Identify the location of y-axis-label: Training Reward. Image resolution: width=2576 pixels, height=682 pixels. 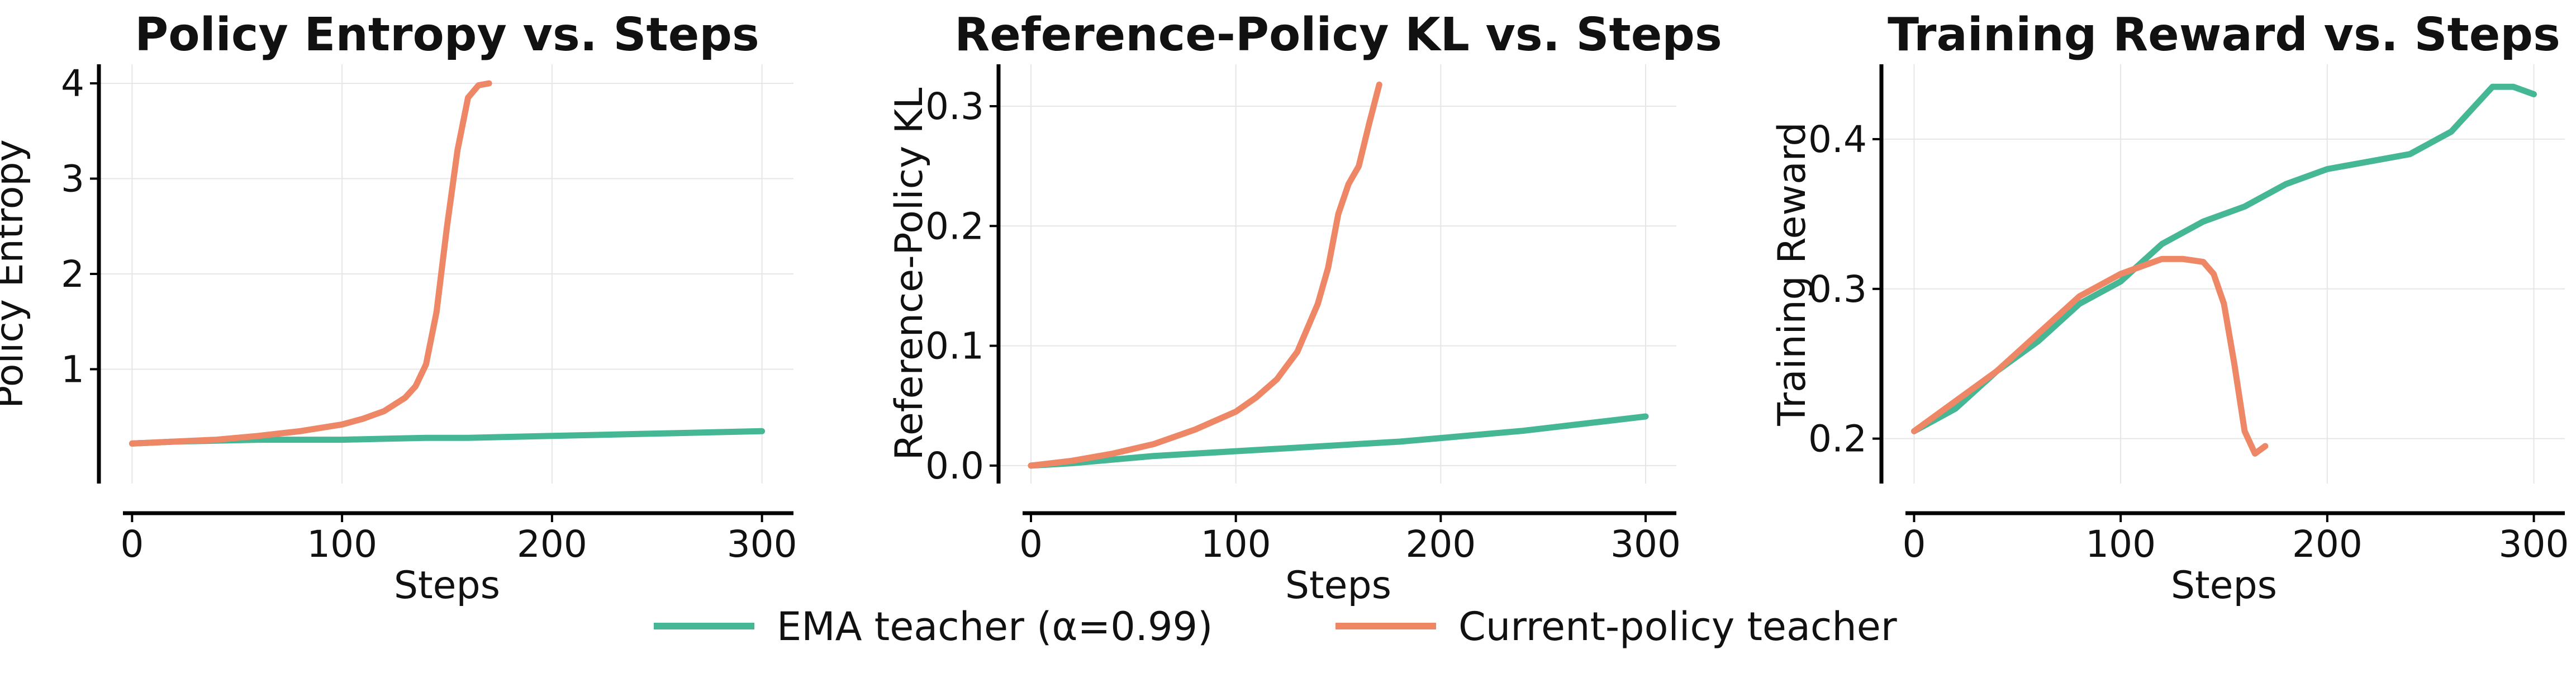
(1792, 274).